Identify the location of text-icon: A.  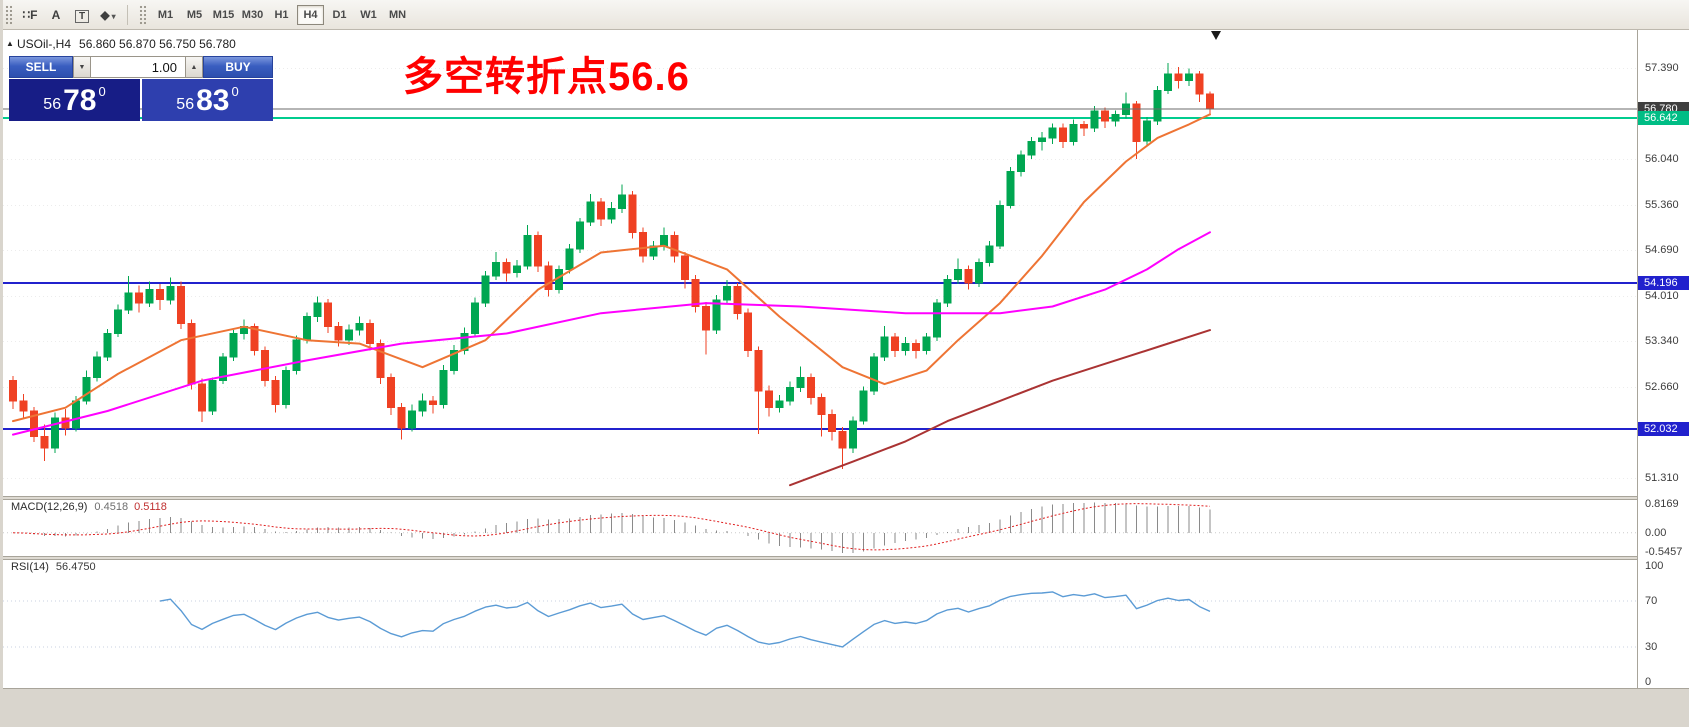
(56, 14).